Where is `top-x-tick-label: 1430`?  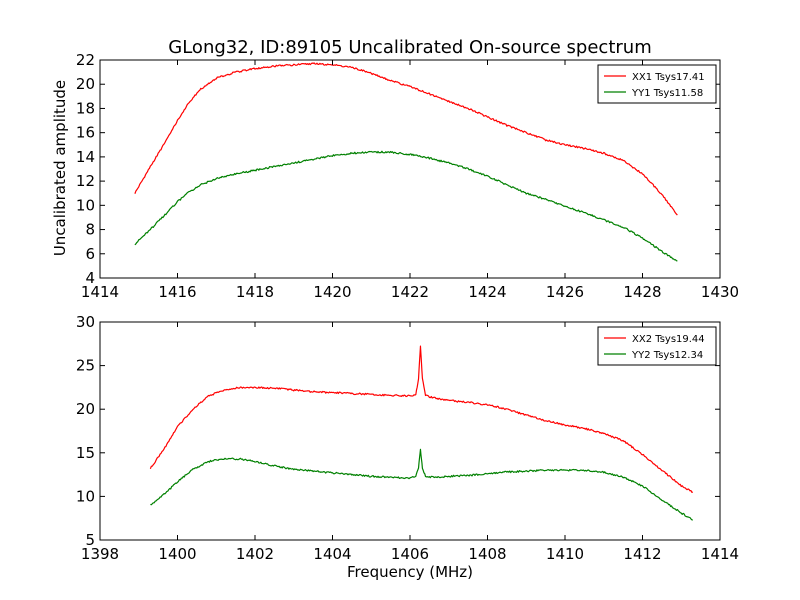
top-x-tick-label: 1430 is located at coordinates (720, 292).